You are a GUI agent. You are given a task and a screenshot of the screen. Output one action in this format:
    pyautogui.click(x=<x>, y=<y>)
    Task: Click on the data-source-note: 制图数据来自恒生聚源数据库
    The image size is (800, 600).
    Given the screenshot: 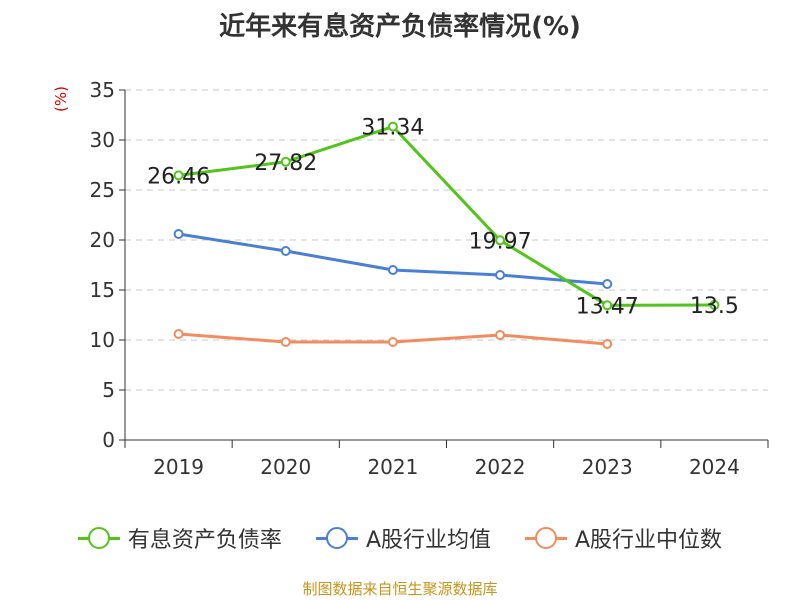 What is the action you would take?
    pyautogui.click(x=400, y=589)
    